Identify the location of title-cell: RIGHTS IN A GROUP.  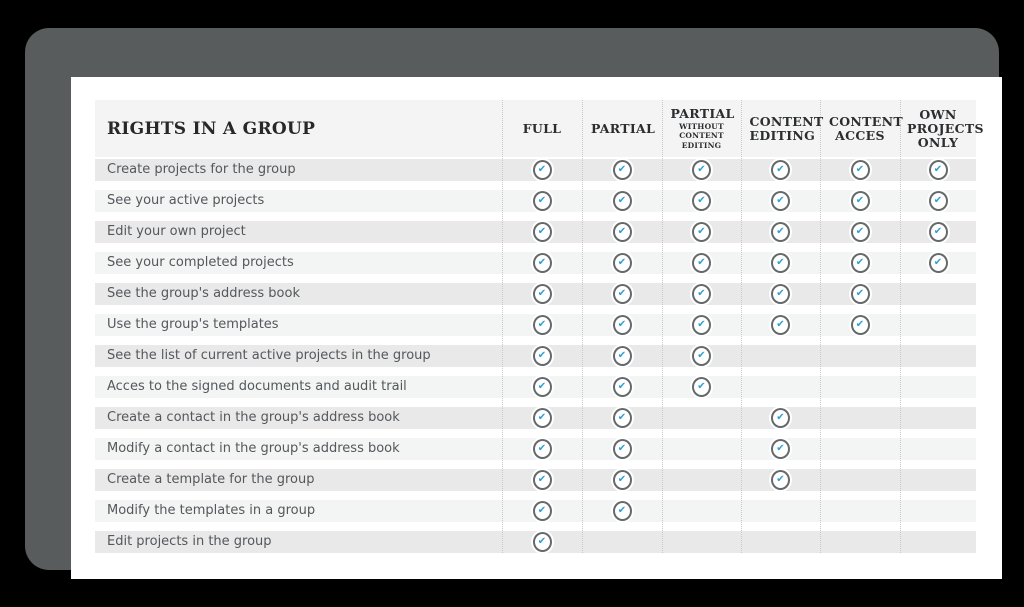
(298, 128).